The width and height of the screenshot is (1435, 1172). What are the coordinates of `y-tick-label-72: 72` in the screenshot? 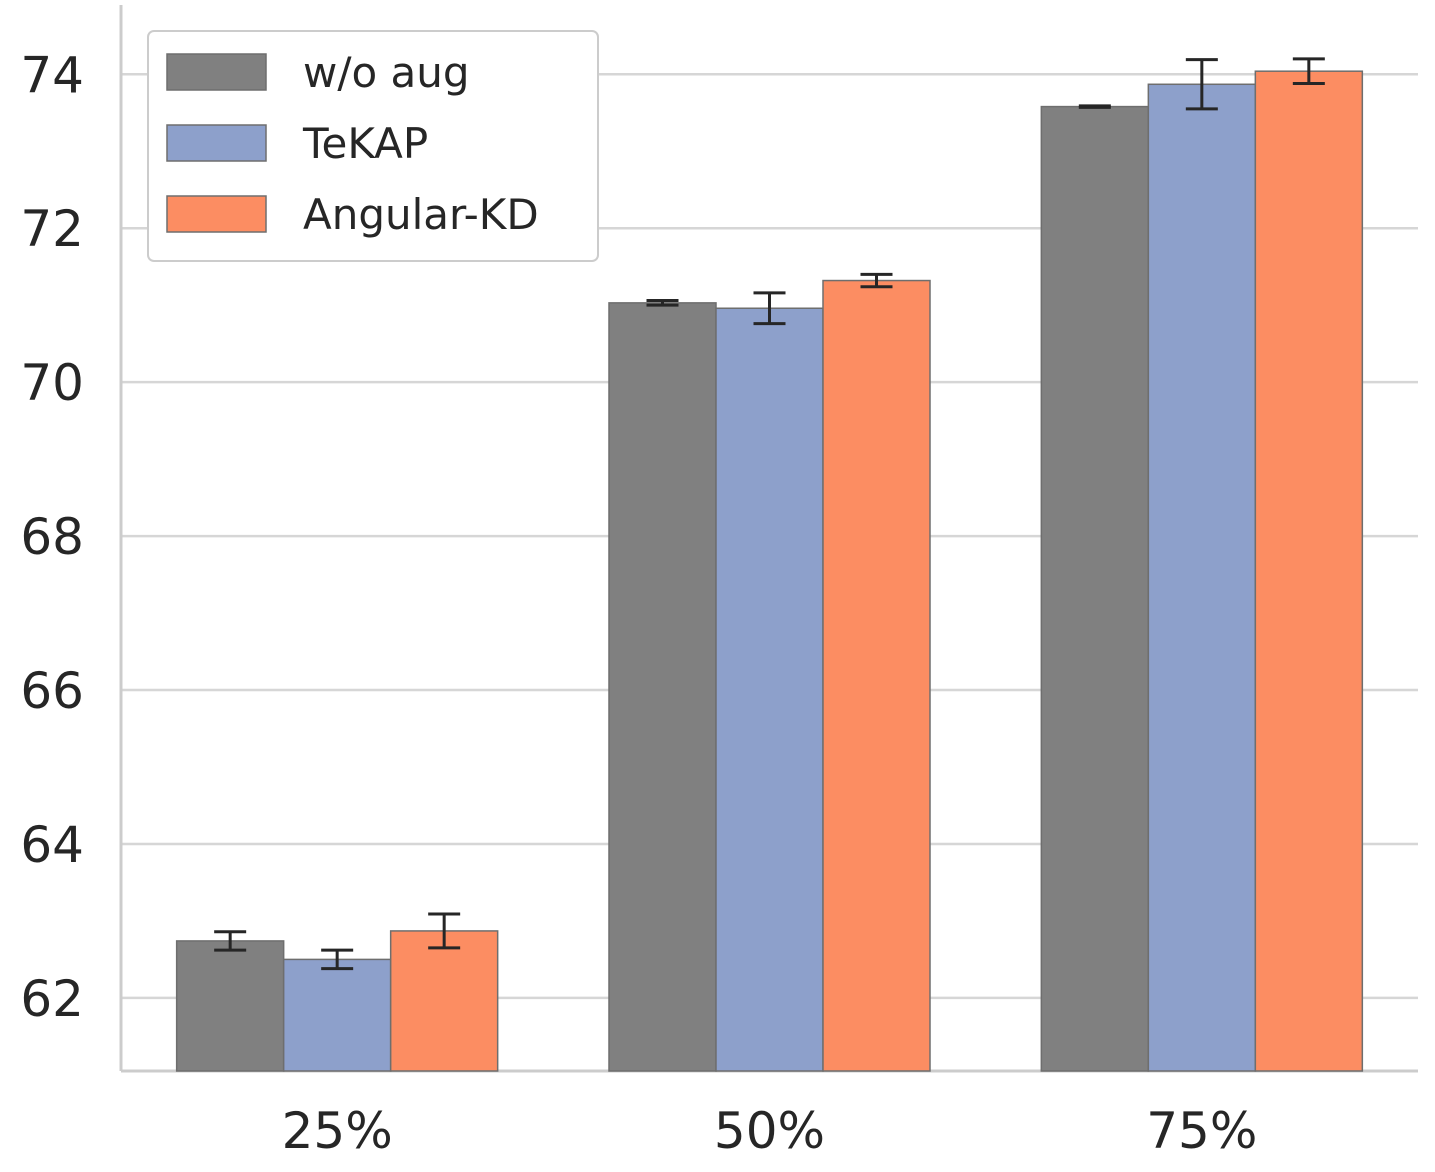 It's located at (52, 229).